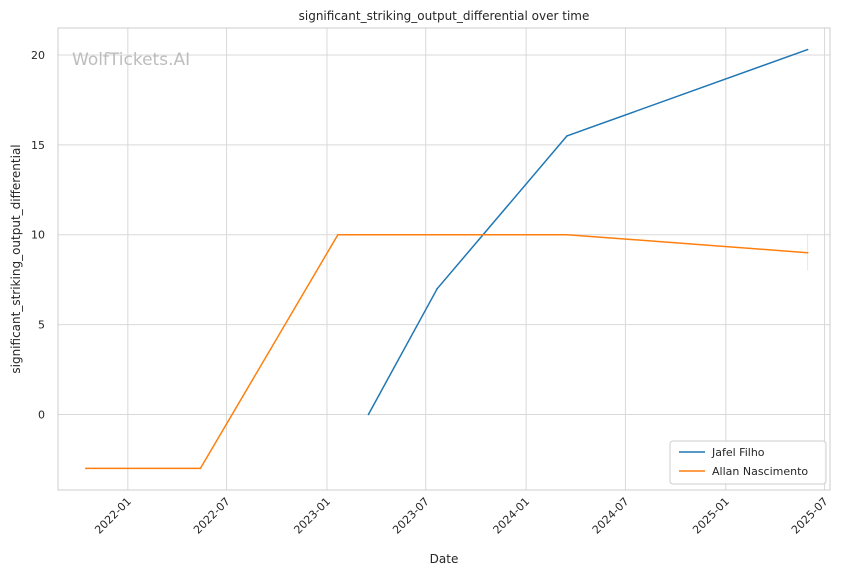 This screenshot has height=575, width=845. What do you see at coordinates (760, 471) in the screenshot?
I see `legend-label-allan-nascimento: Allan Nascimento` at bounding box center [760, 471].